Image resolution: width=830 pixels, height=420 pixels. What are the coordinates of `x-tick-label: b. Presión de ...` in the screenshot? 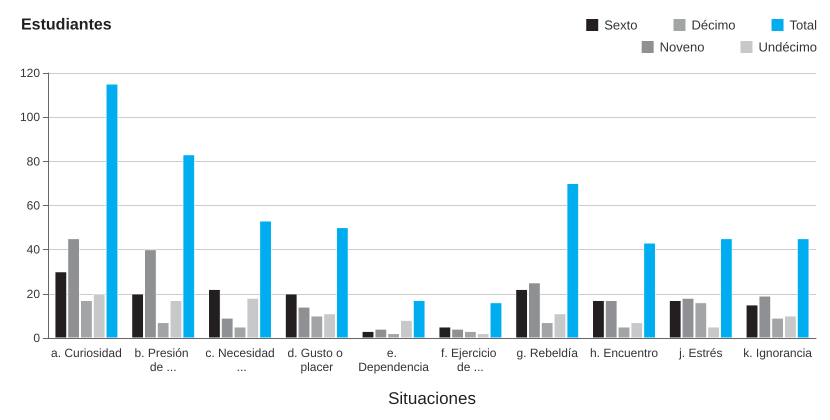 It's located at (163, 360).